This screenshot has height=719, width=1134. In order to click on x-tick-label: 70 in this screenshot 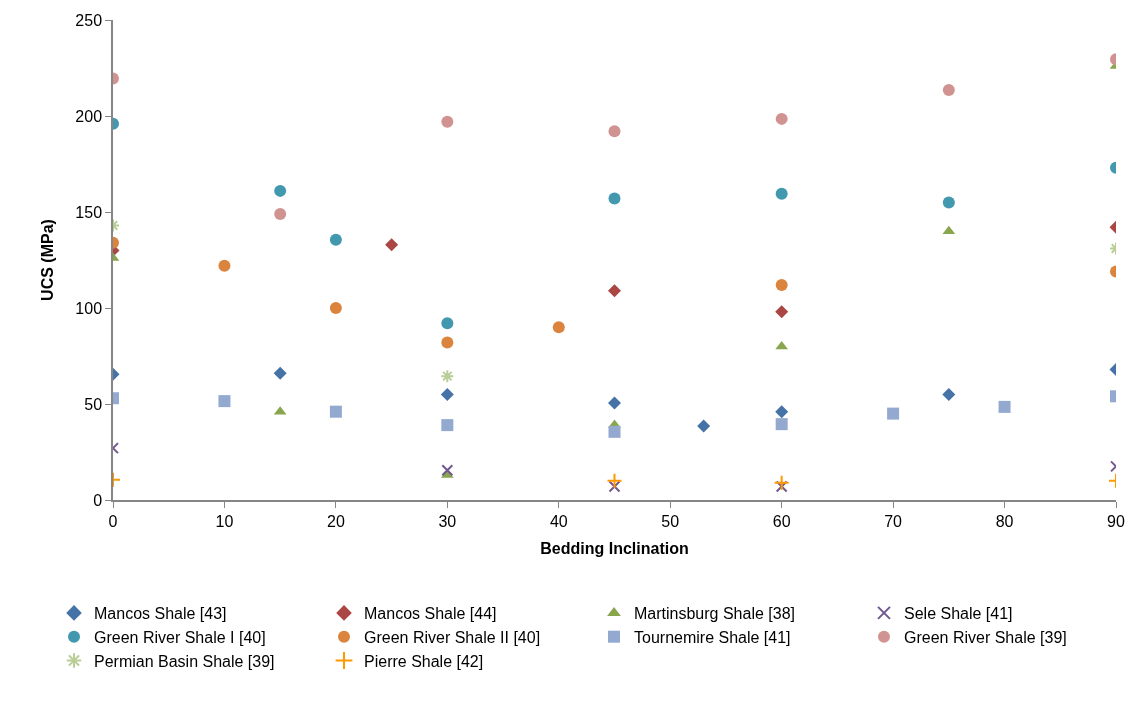, I will do `click(893, 521)`.